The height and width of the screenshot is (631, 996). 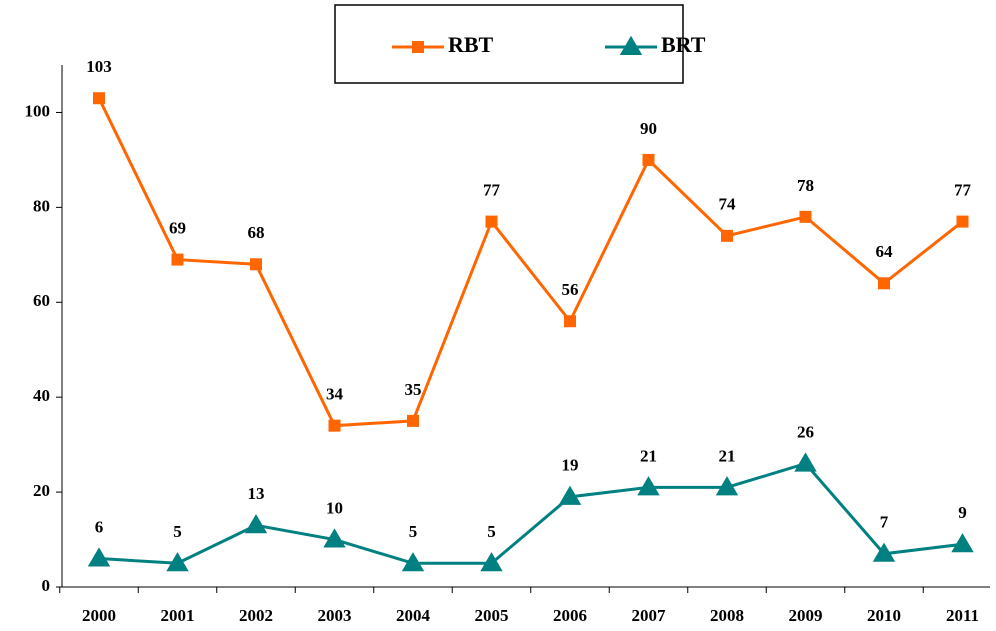 What do you see at coordinates (509, 44) in the screenshot?
I see `legend-box` at bounding box center [509, 44].